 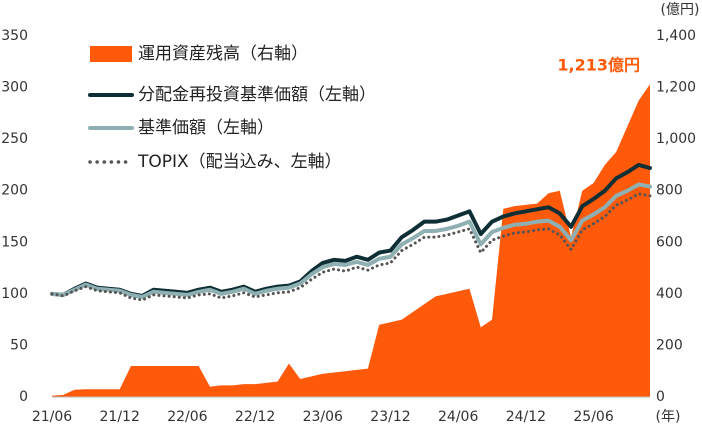 I want to click on x-tick-label: 23/06, so click(x=323, y=417).